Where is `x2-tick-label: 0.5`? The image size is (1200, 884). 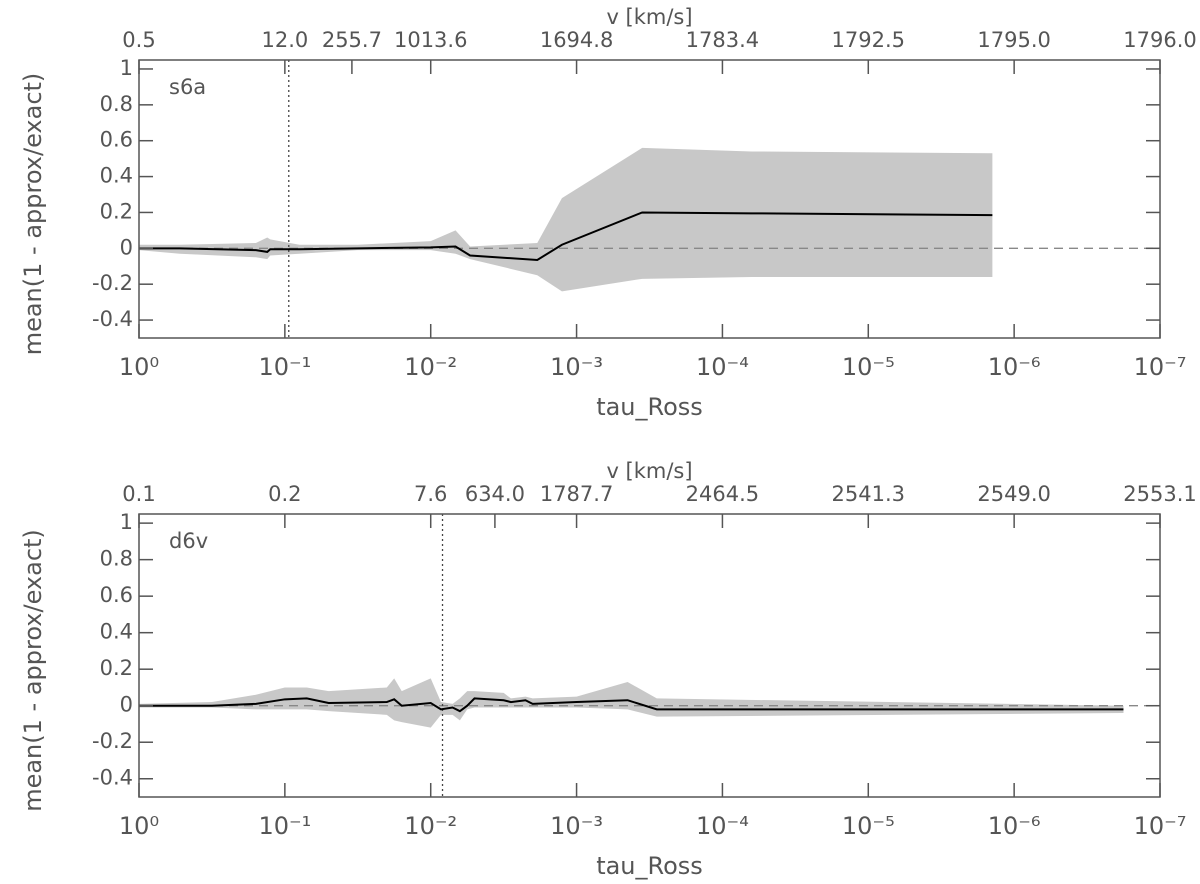 x2-tick-label: 0.5 is located at coordinates (138, 40).